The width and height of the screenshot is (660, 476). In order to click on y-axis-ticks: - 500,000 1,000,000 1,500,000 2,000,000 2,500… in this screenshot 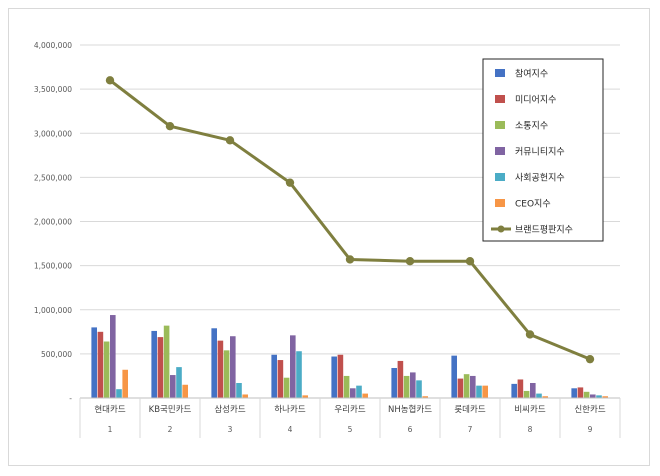, I will do `click(53, 222)`.